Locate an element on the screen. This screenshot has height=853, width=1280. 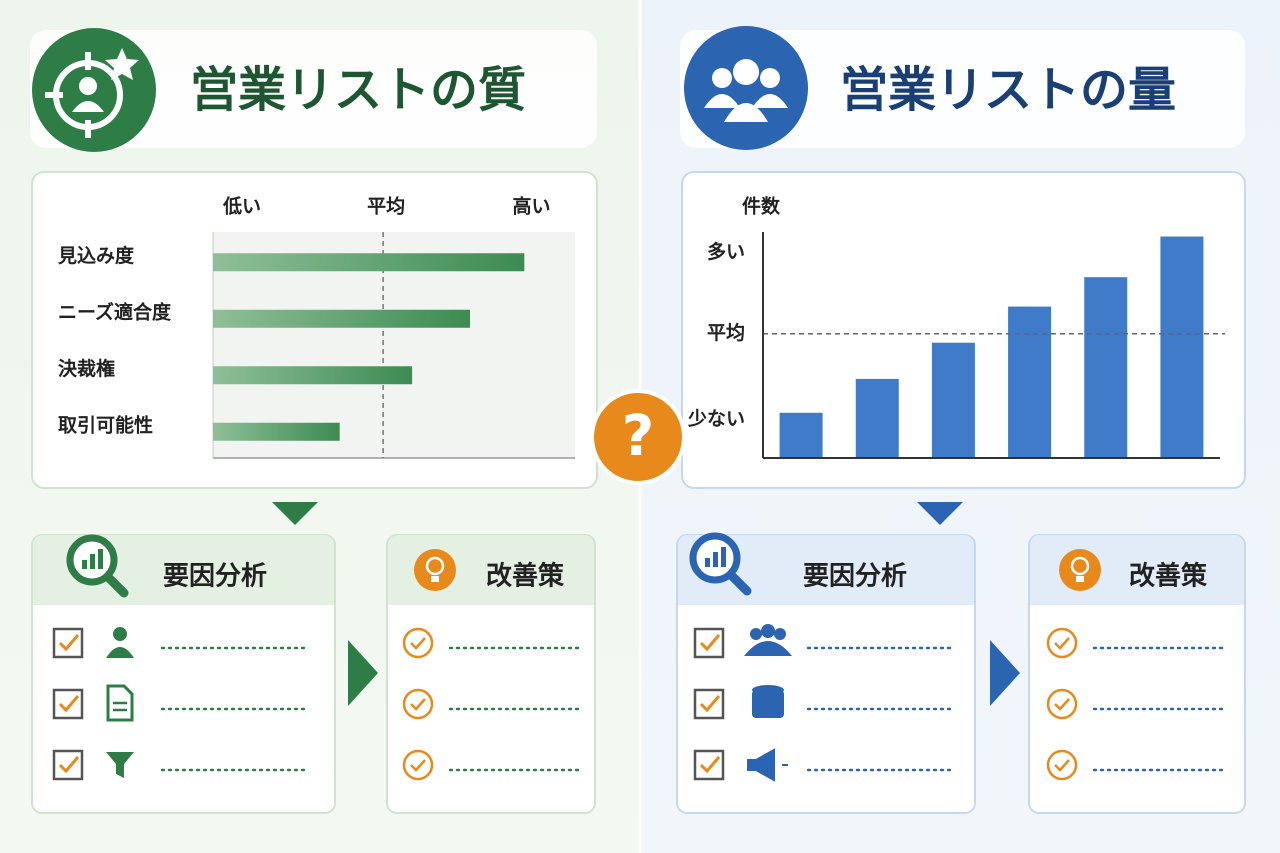
card-header is located at coordinates (826, 570).